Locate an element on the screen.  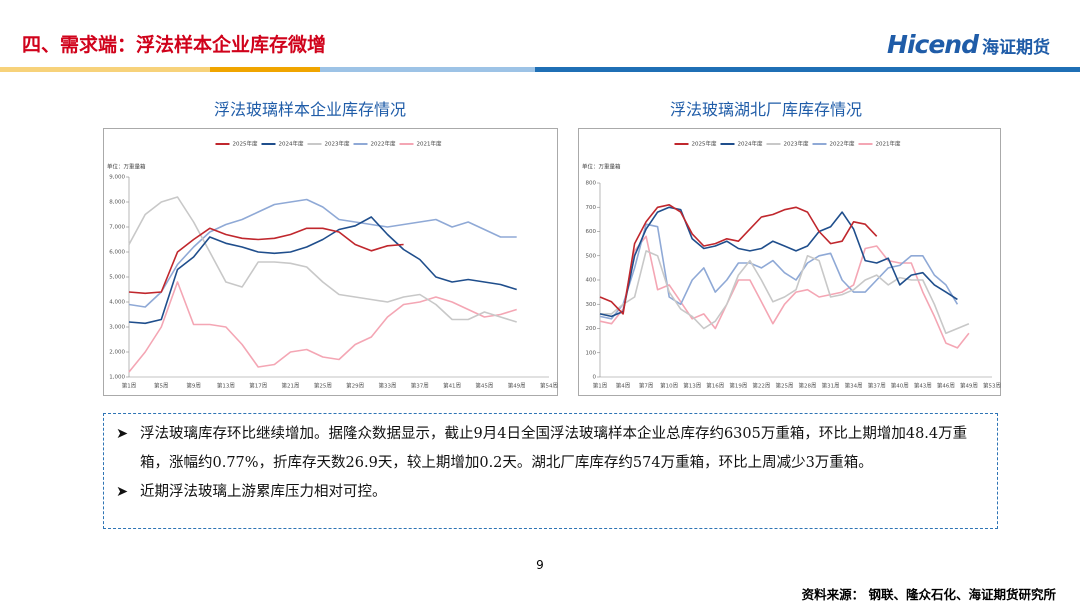
x-tick-label: 第53周 is located at coordinates (992, 386).